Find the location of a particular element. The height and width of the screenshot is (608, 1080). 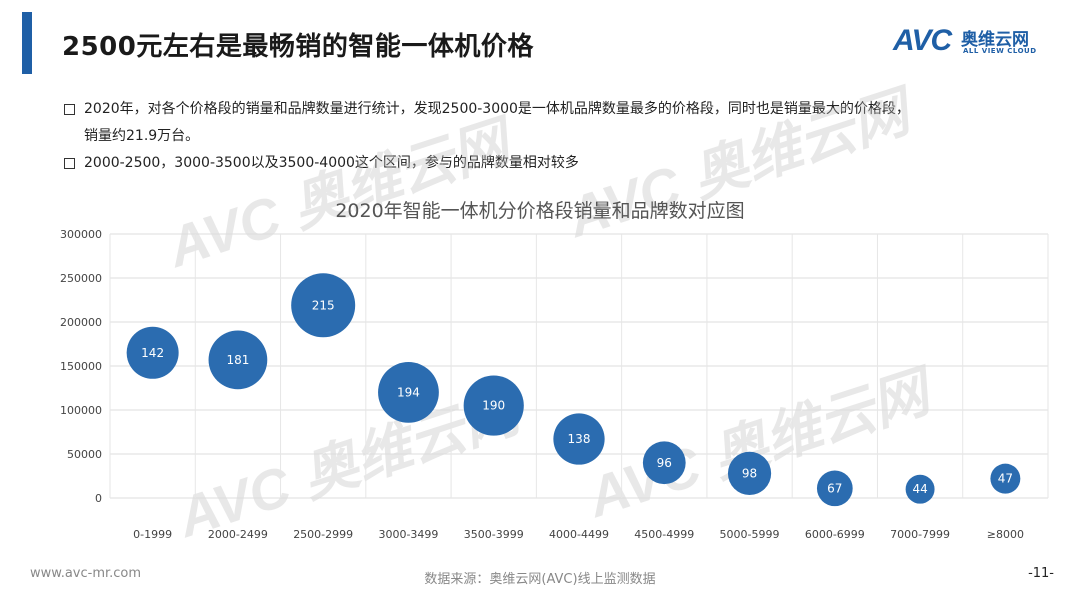

x-tick-label: 2000-2499 is located at coordinates (238, 534).